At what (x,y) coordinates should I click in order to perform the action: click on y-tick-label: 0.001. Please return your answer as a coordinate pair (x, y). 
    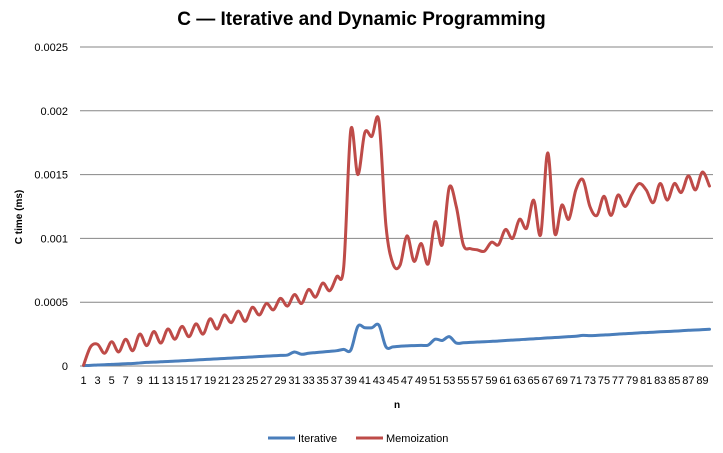
    Looking at the image, I should click on (54, 239).